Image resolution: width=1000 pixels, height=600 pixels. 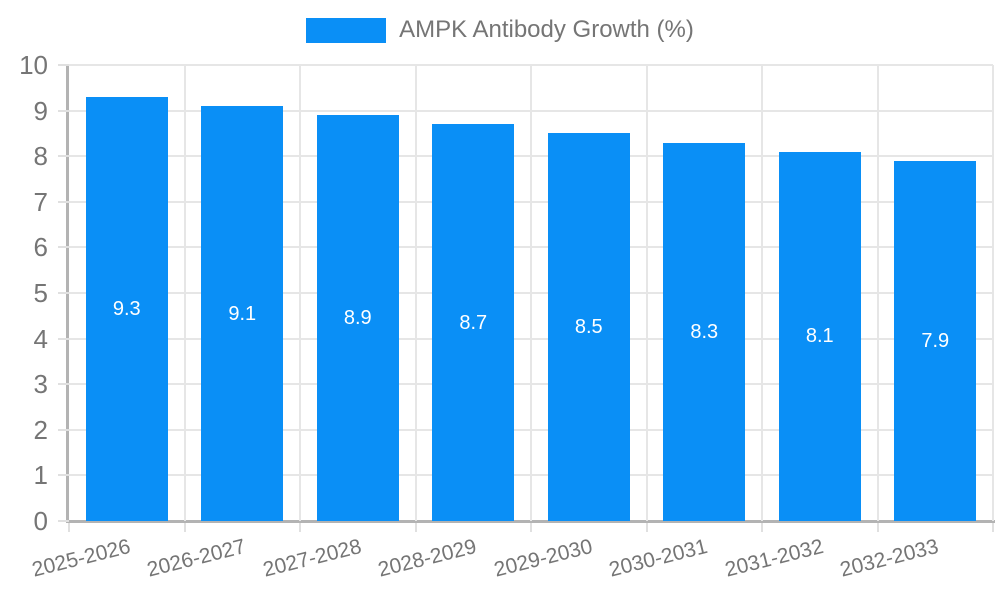 I want to click on bar: 8.9, so click(x=357, y=318).